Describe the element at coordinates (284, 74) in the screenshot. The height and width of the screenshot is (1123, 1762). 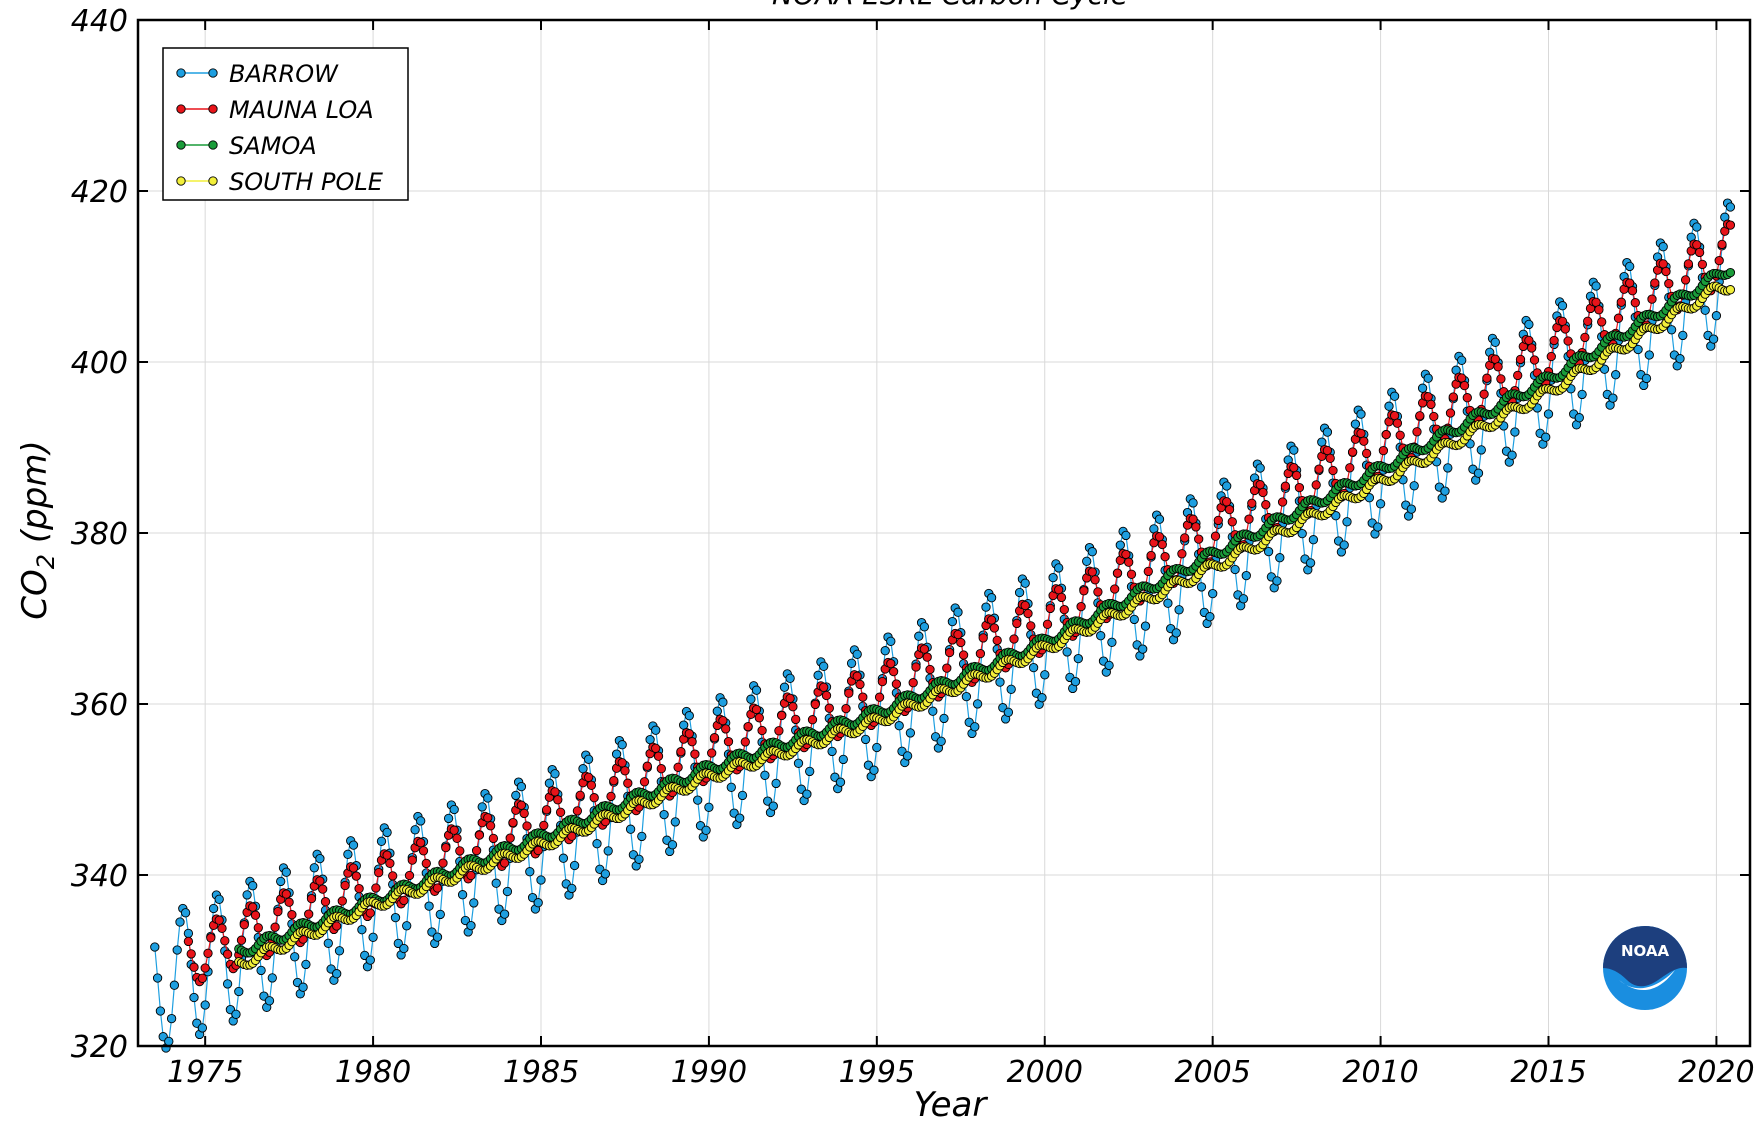
I see `legend-label: BARROW` at that location.